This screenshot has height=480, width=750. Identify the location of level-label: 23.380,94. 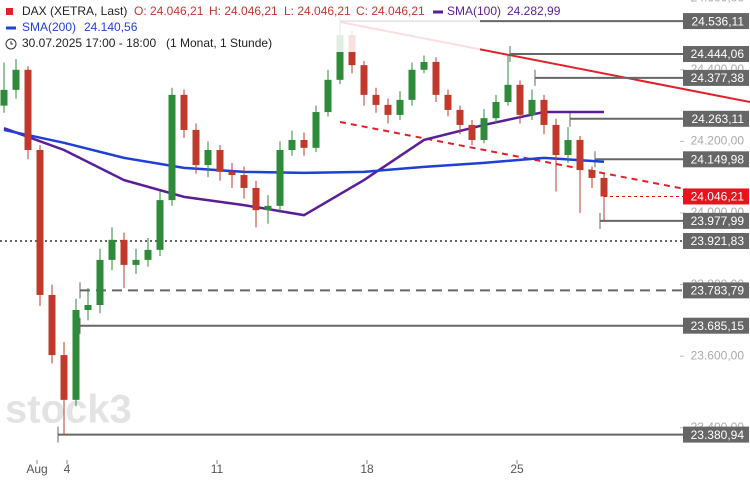
(718, 435).